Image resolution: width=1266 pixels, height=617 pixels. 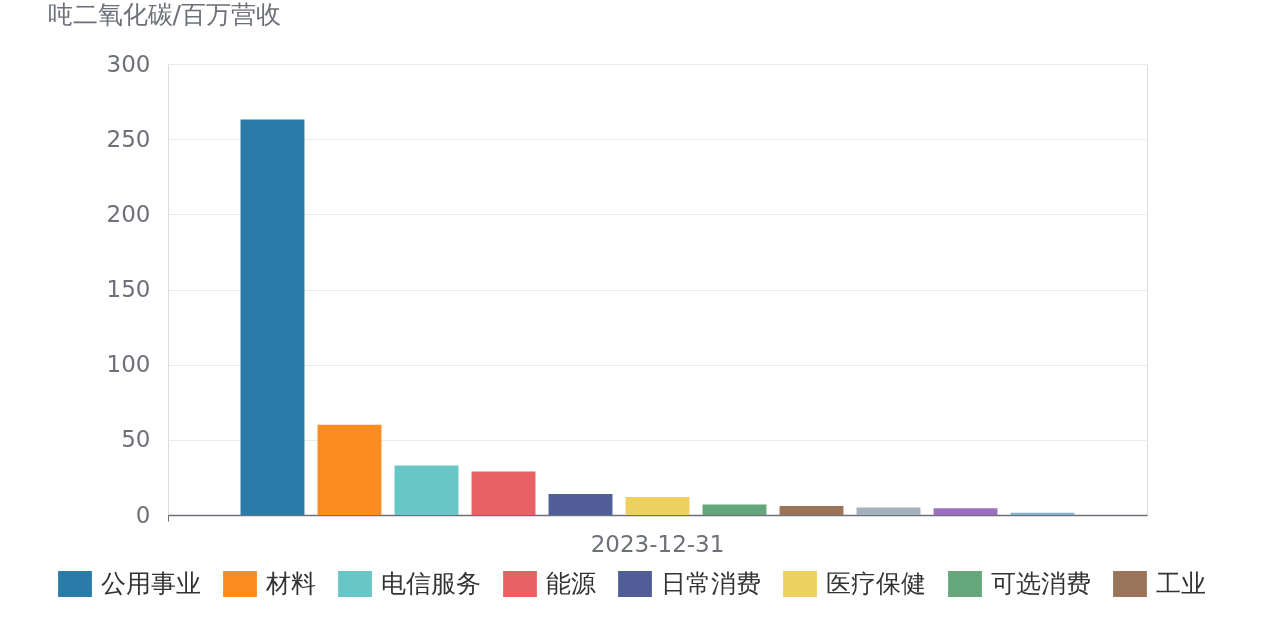 I want to click on legend-label: 公用事业, so click(x=151, y=583).